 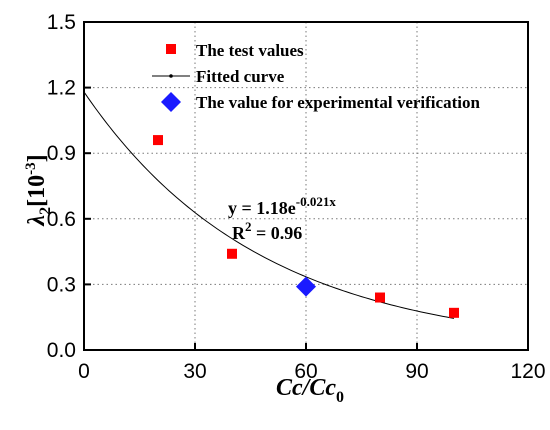 What do you see at coordinates (171, 49) in the screenshot?
I see `legend-marker-test-values` at bounding box center [171, 49].